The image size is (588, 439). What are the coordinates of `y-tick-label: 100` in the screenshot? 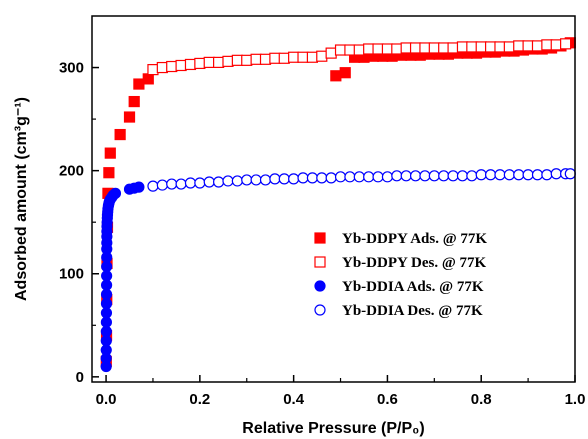 It's located at (71, 274).